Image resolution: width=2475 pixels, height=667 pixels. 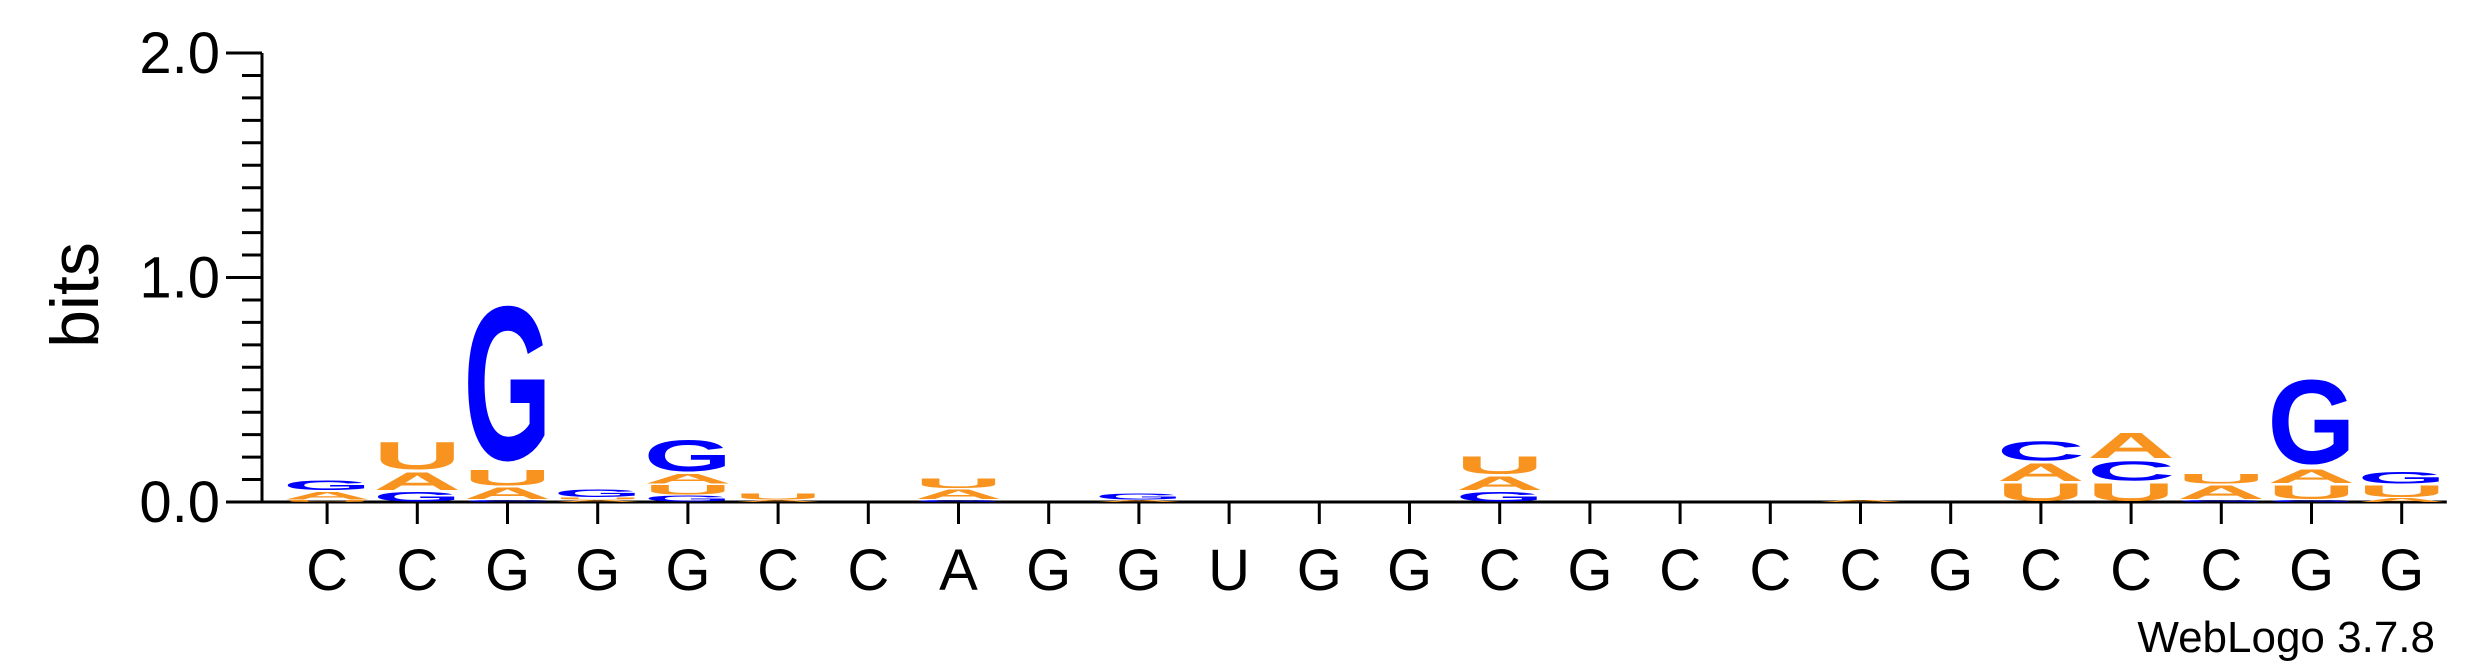 What do you see at coordinates (179, 53) in the screenshot?
I see `y-tick-label: 2.0` at bounding box center [179, 53].